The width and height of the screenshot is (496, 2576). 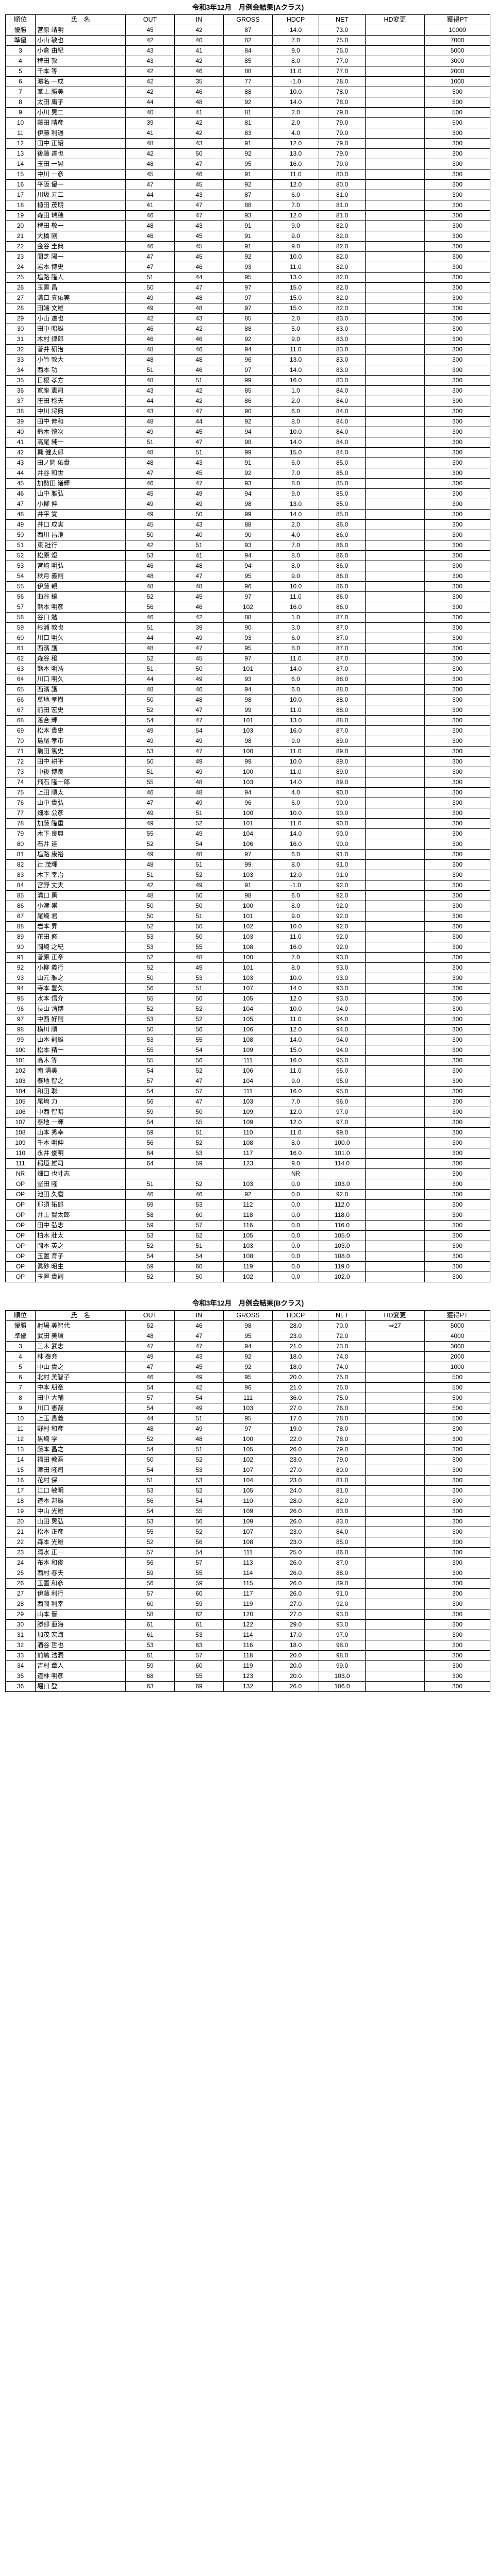 I want to click on player-rank: 5, so click(x=20, y=1366).